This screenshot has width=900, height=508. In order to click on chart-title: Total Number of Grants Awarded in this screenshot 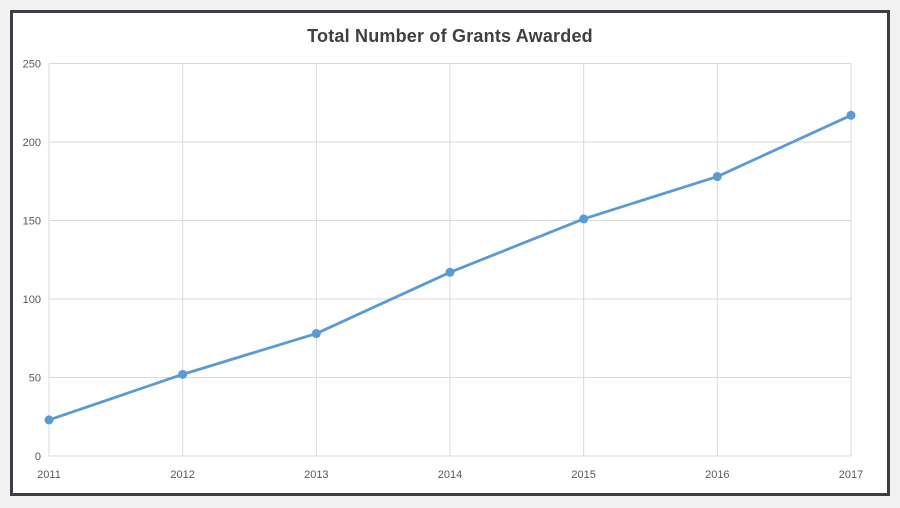, I will do `click(450, 36)`.